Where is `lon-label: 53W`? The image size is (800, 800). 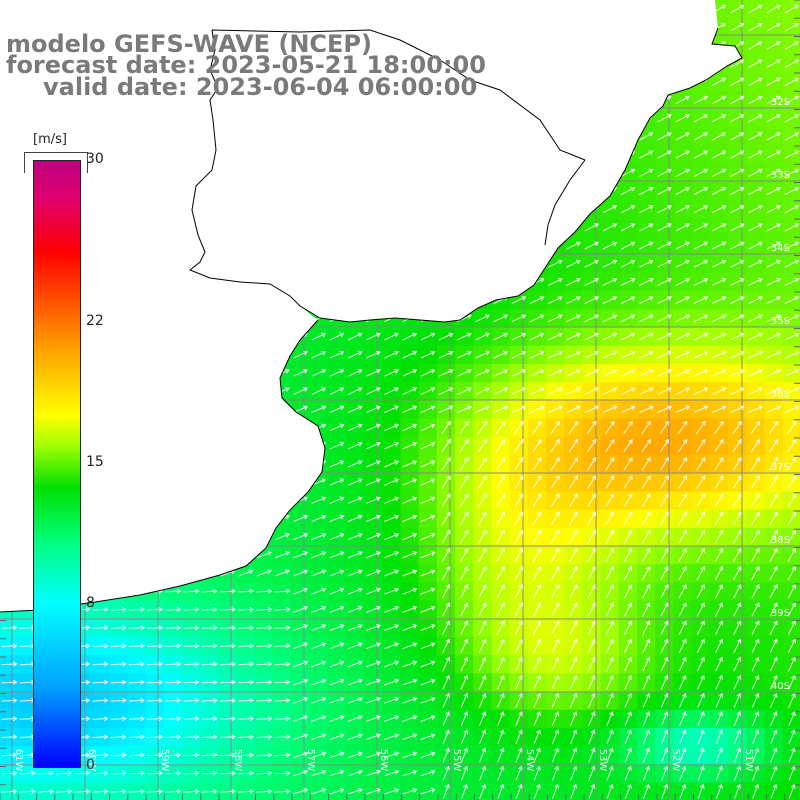
lon-label: 53W is located at coordinates (602, 760).